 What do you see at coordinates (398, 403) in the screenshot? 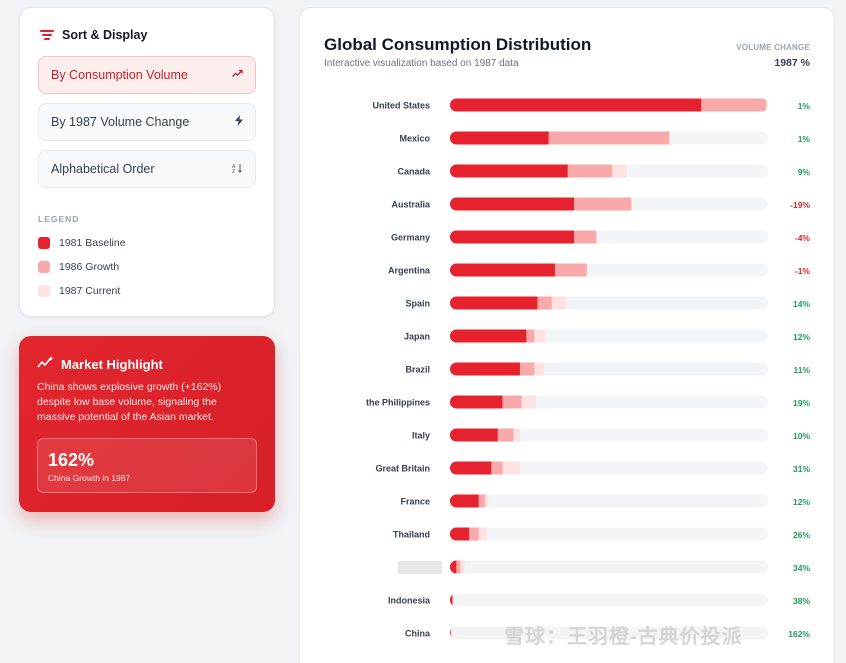
I see `country-label: the Philippines` at bounding box center [398, 403].